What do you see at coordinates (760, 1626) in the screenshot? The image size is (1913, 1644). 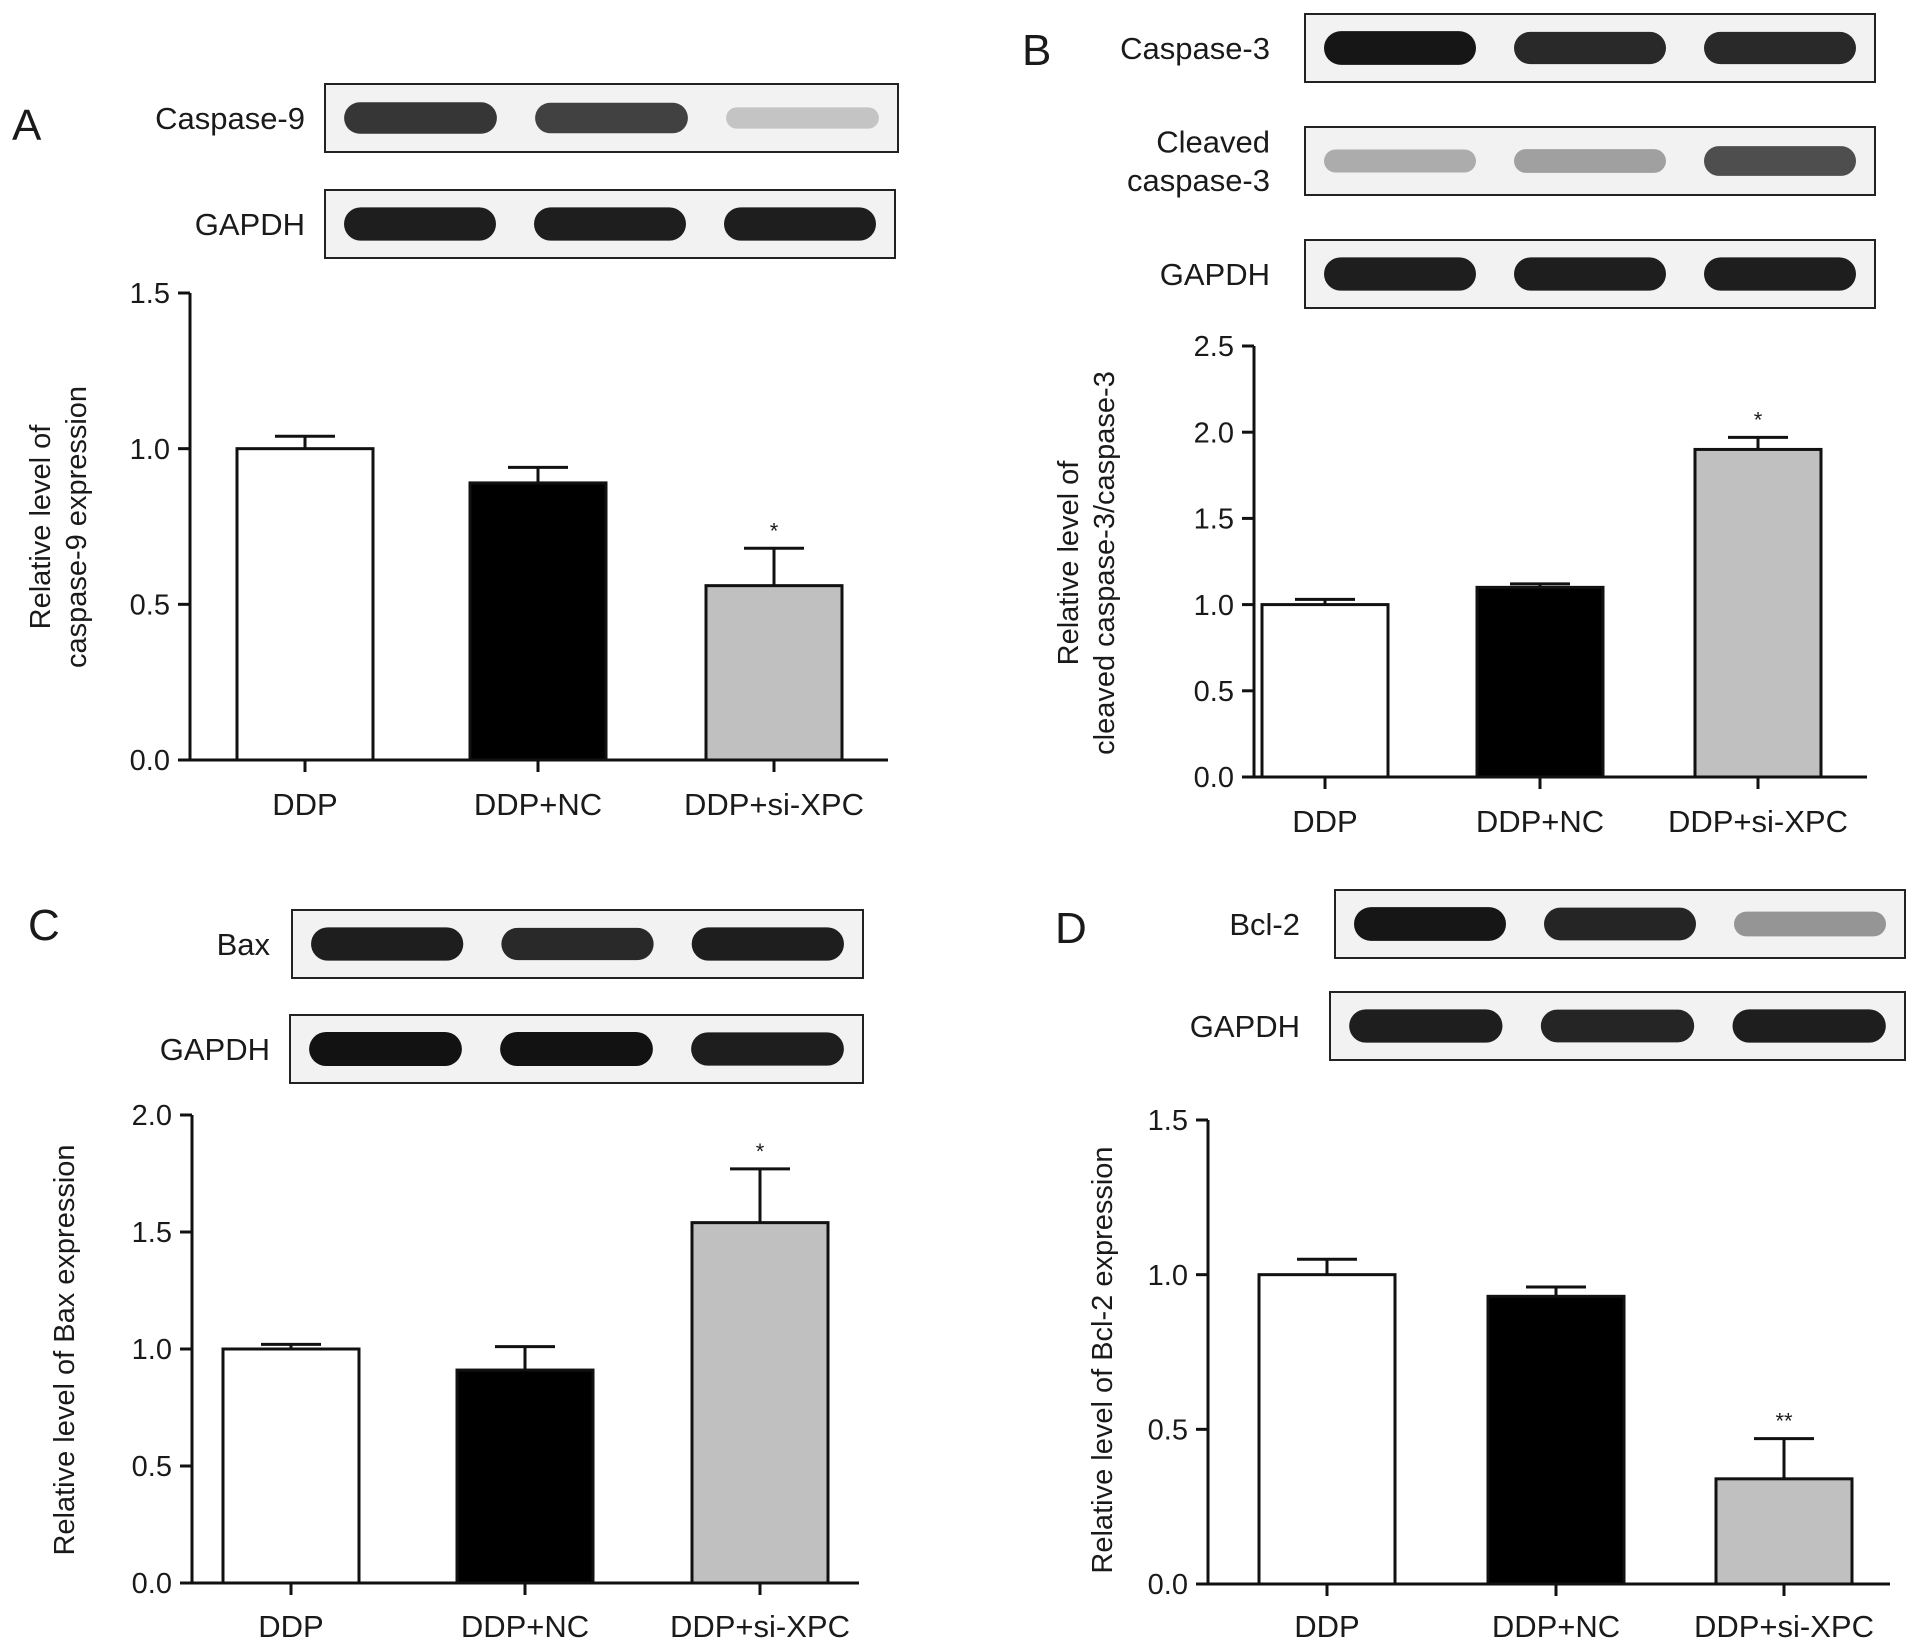 I see `category-label-c-2: DDP+si-XPC` at bounding box center [760, 1626].